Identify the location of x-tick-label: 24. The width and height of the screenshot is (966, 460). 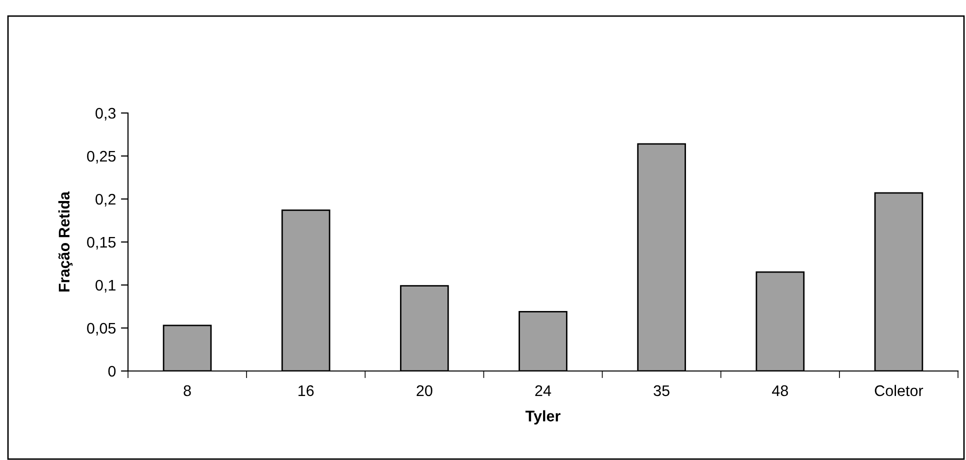
(543, 390).